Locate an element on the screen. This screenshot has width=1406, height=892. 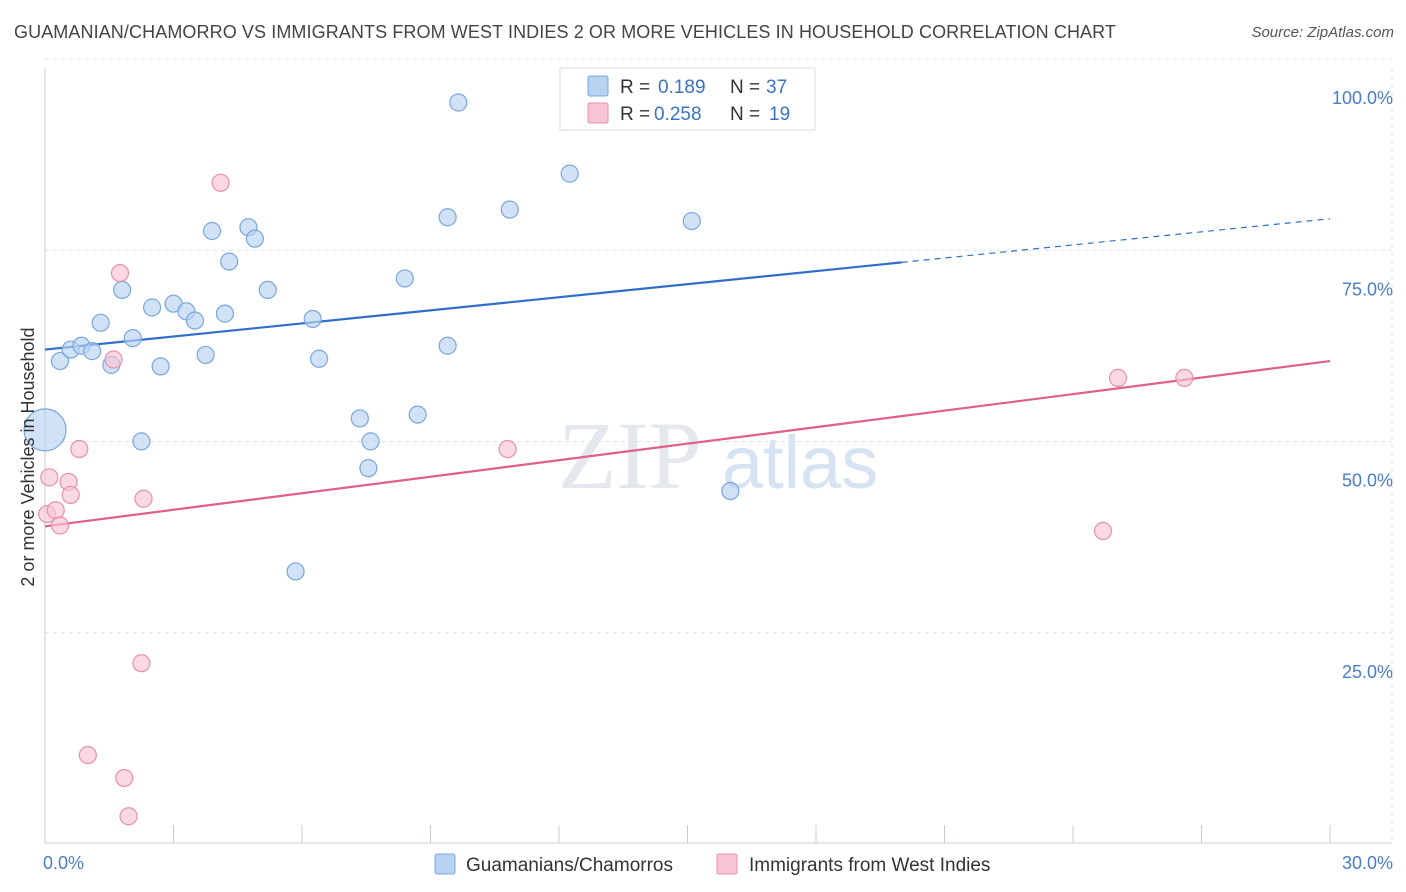
x-tick-label-1: 30.0% is located at coordinates (1367, 863).